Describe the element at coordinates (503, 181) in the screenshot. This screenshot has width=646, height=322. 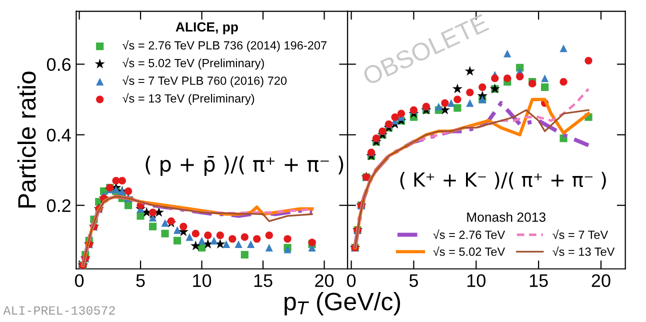
I see `annotation: ( K⁺ + K⁻ )/( π⁺ + π⁻ )` at that location.